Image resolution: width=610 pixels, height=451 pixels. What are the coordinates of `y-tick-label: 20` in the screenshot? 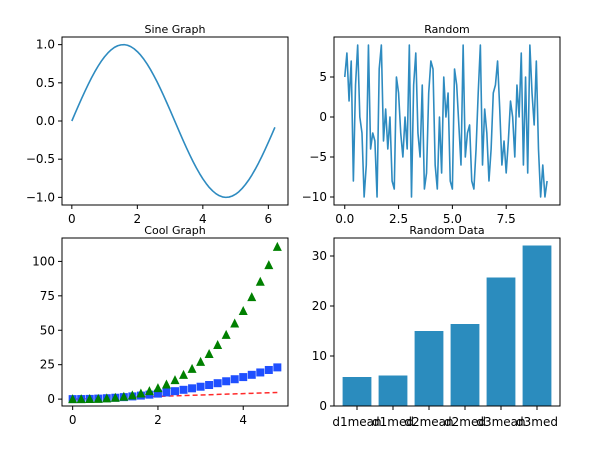 It's located at (319, 306).